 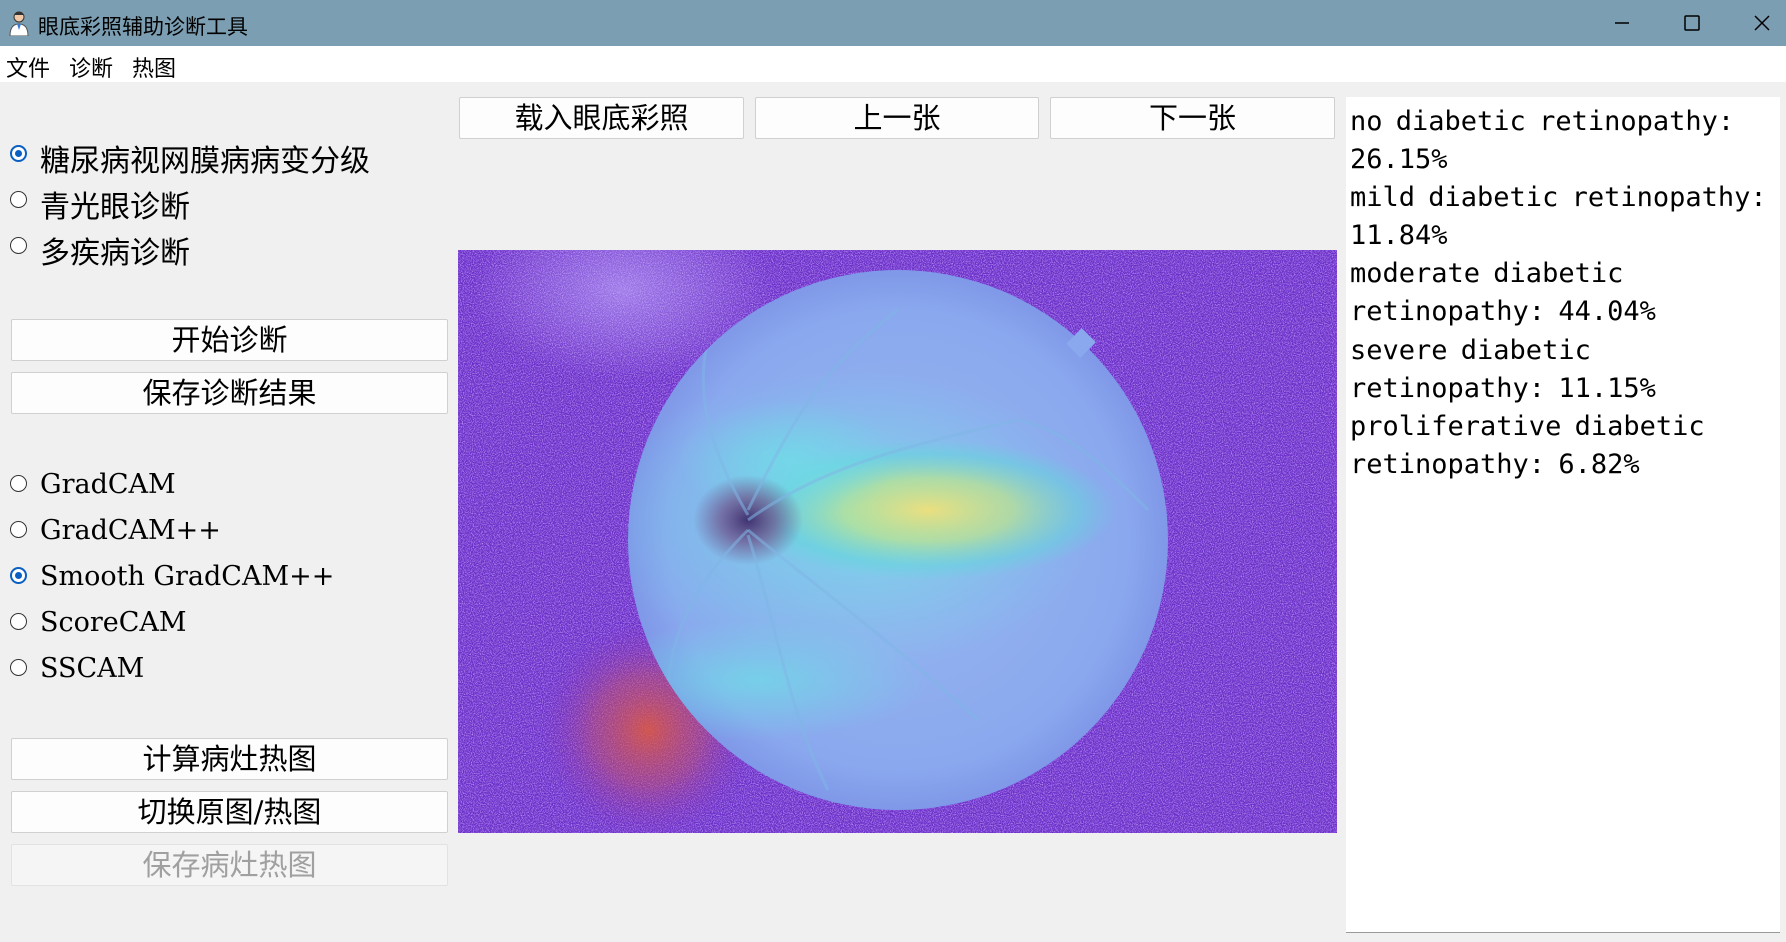 I want to click on radio-label: GradCAM++, so click(x=130, y=530).